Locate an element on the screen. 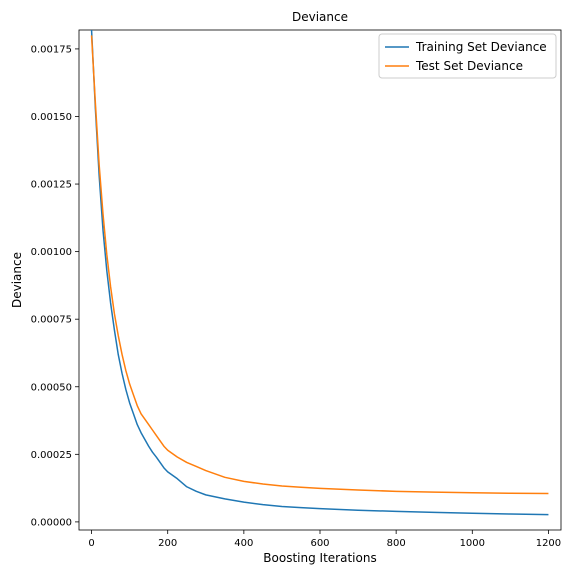  y-tick-label: 0.00050 is located at coordinates (51, 387).